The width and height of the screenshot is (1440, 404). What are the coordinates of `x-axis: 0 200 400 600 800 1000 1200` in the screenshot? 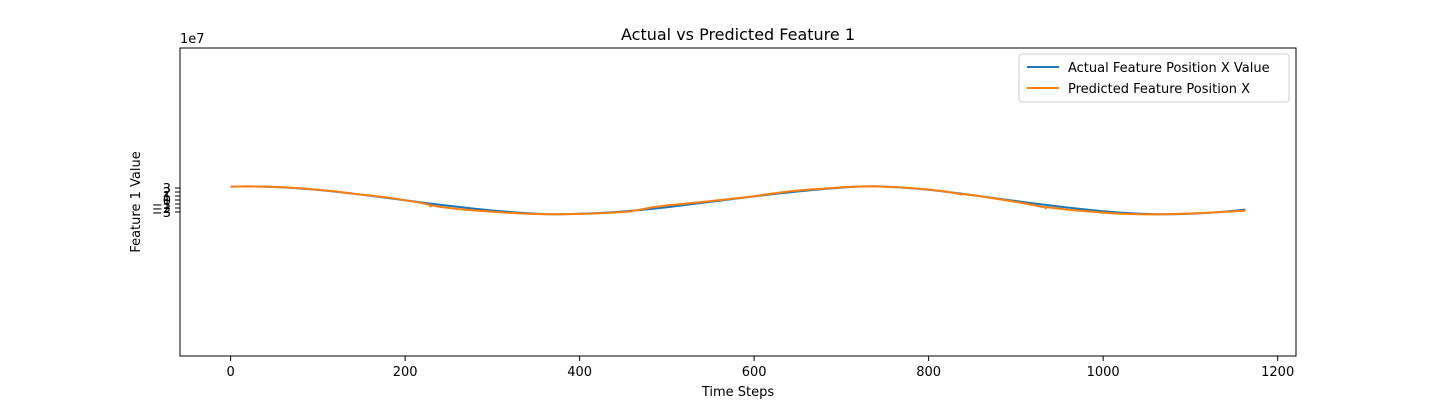 It's located at (760, 368).